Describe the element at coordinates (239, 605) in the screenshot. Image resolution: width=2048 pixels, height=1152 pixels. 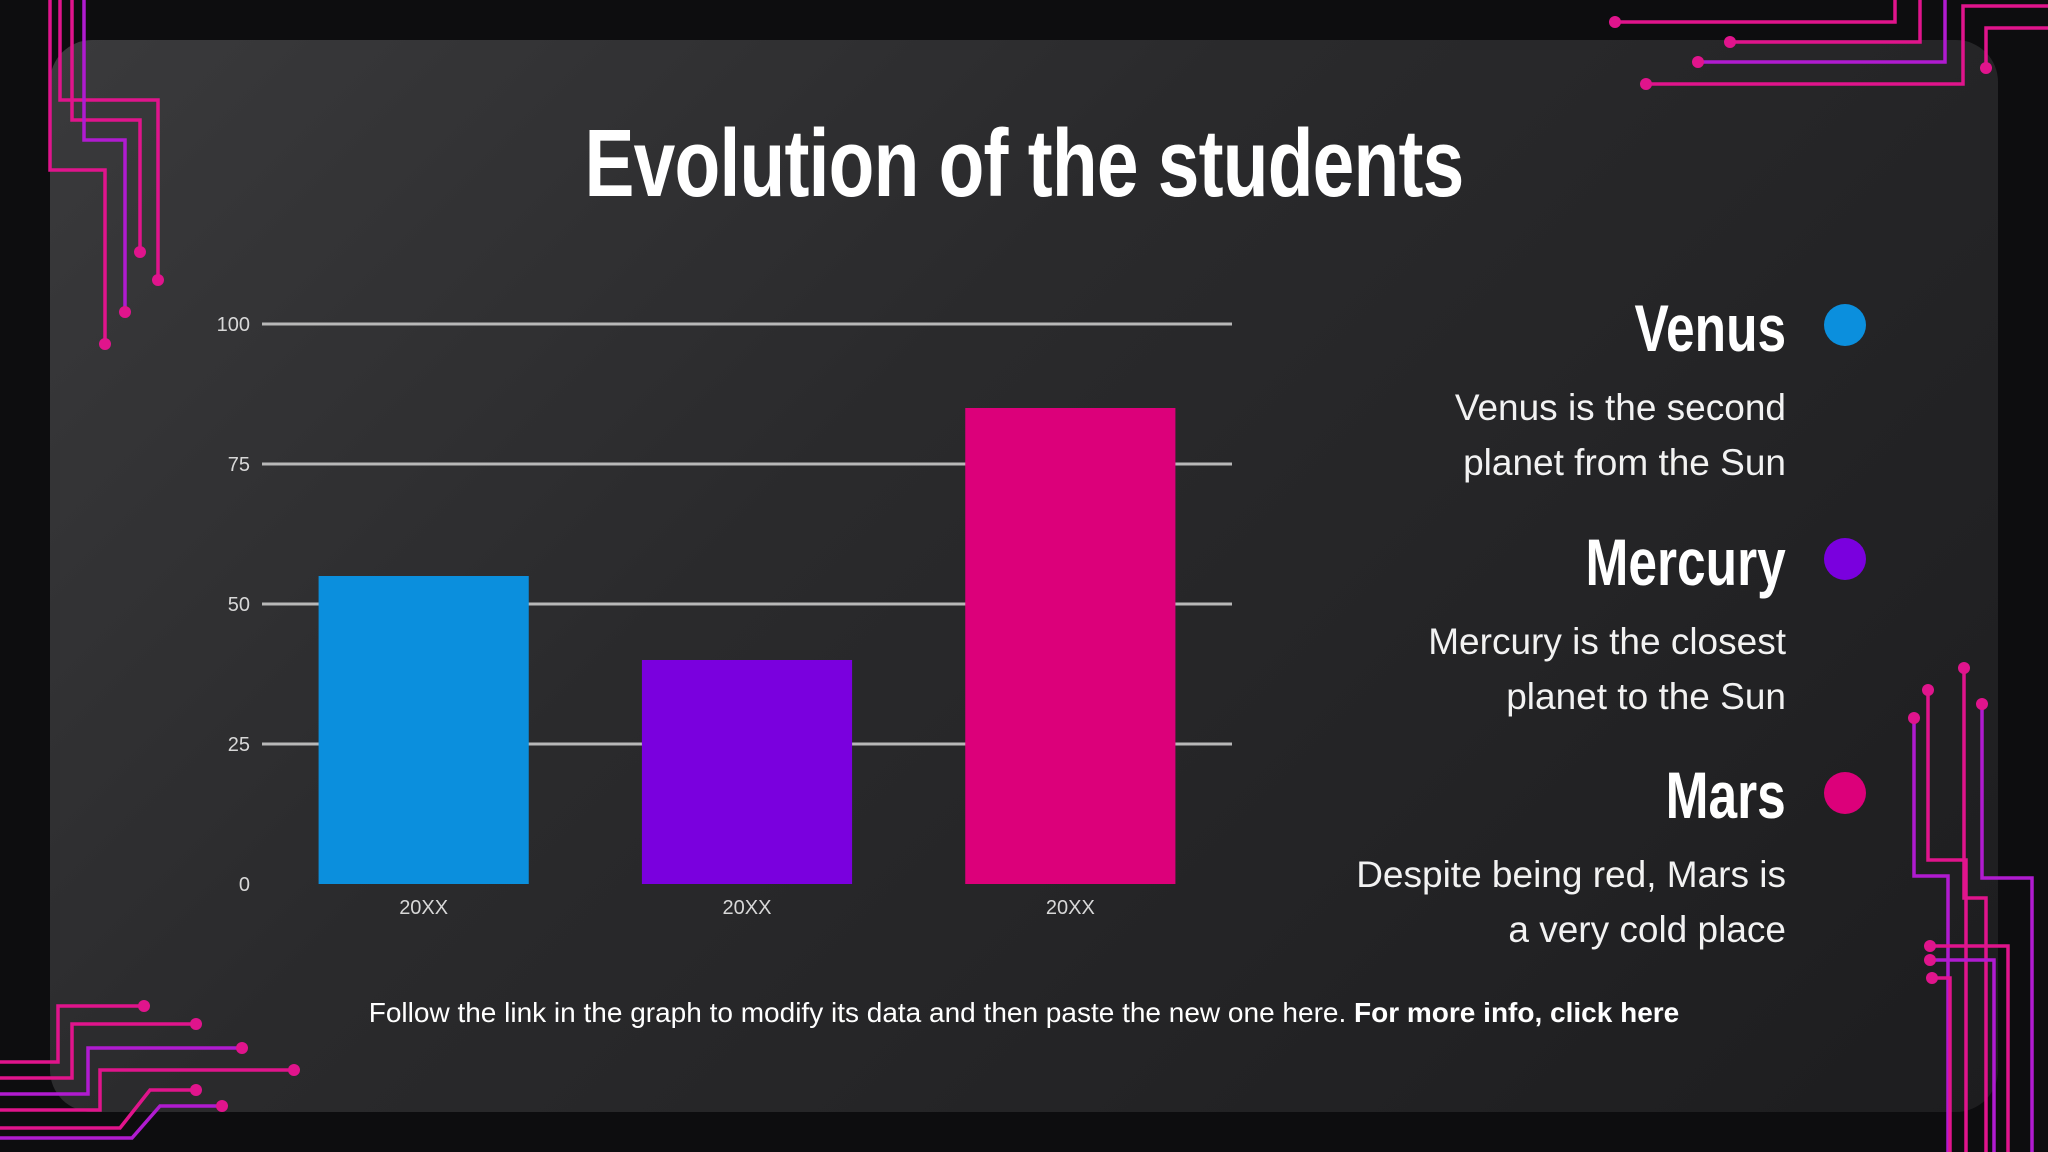
I see `y-tick-label: 50` at that location.